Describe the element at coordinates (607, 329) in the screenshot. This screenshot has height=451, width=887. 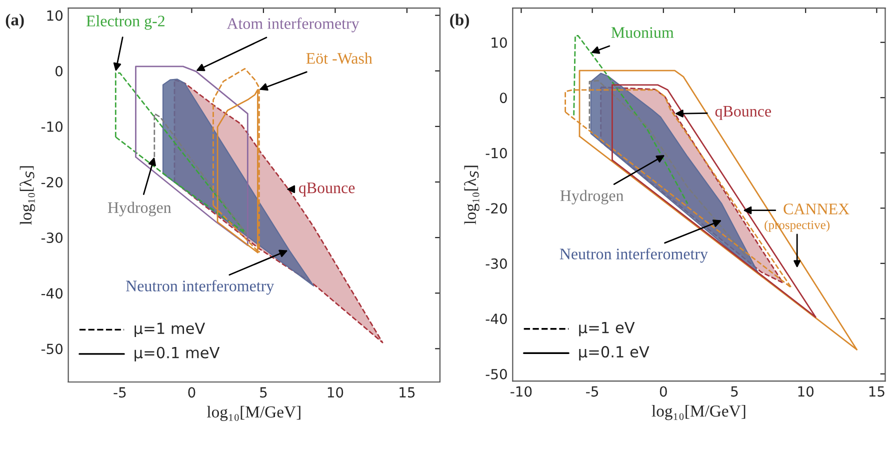
I see `annotation: μ=1 eV` at that location.